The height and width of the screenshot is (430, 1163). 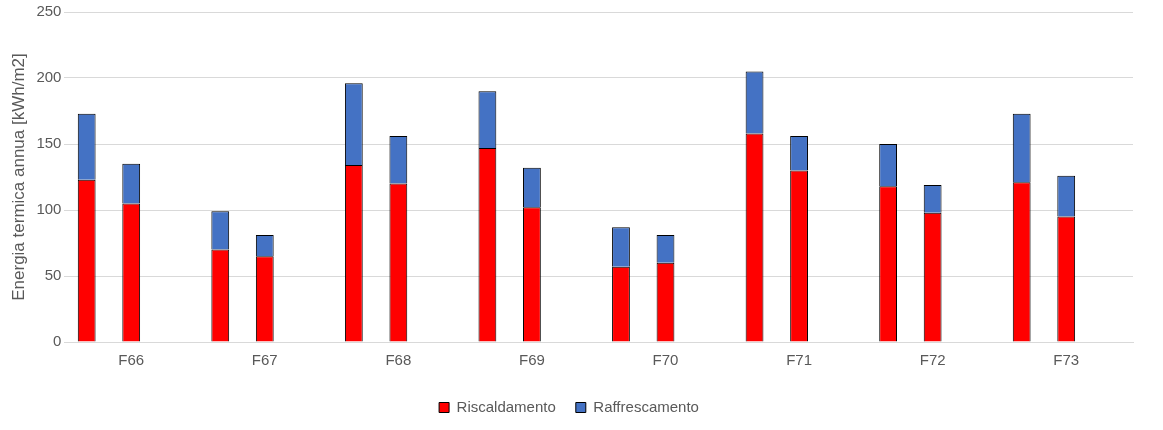 I want to click on x-tick-label: F70, so click(x=665, y=360).